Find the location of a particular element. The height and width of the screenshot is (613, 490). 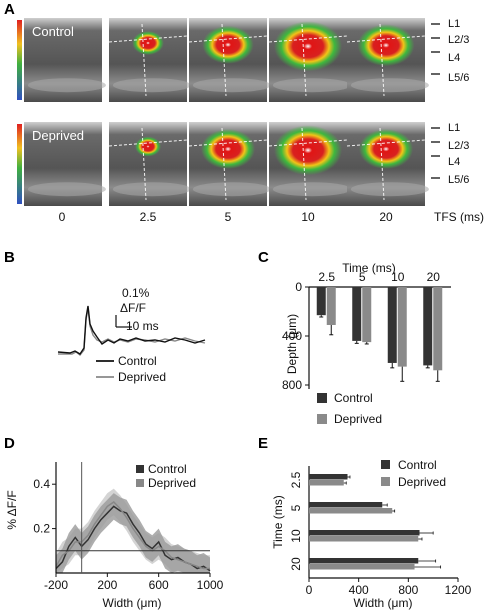

width-bar-chart: 0 400 800 1200 2.5 5 10 20 Control Deprived is located at coordinates (380, 527).